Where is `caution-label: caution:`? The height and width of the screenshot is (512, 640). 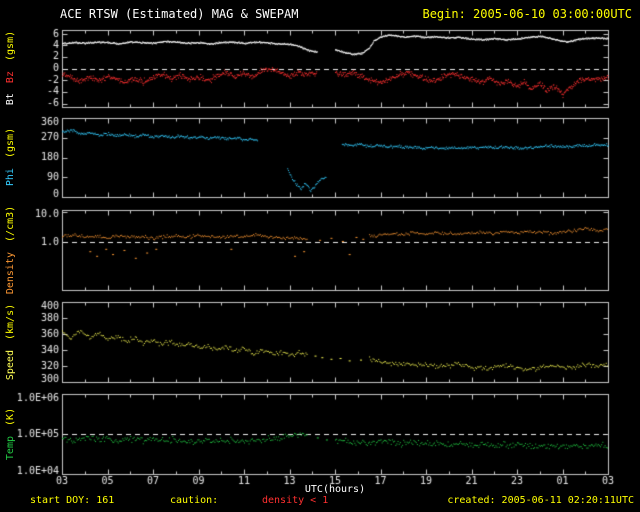
caution-label: caution: is located at coordinates (194, 500).